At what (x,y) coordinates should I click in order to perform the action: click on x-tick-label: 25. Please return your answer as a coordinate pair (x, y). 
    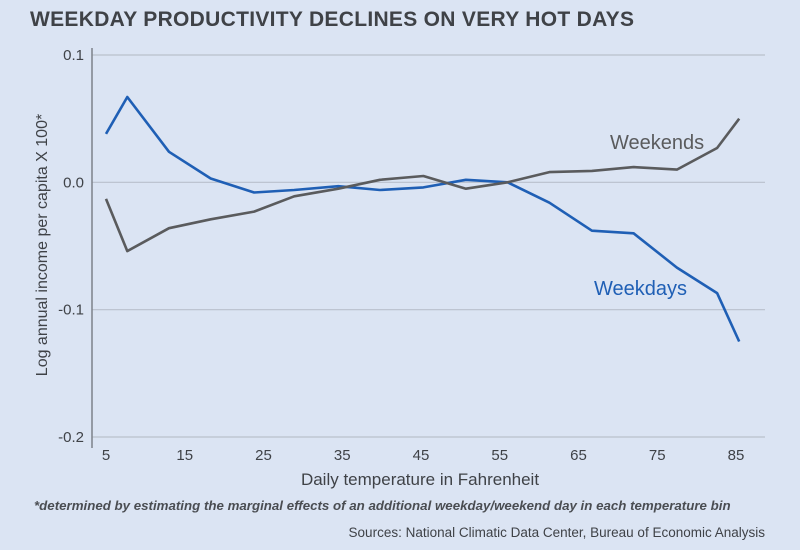
    Looking at the image, I should click on (263, 455).